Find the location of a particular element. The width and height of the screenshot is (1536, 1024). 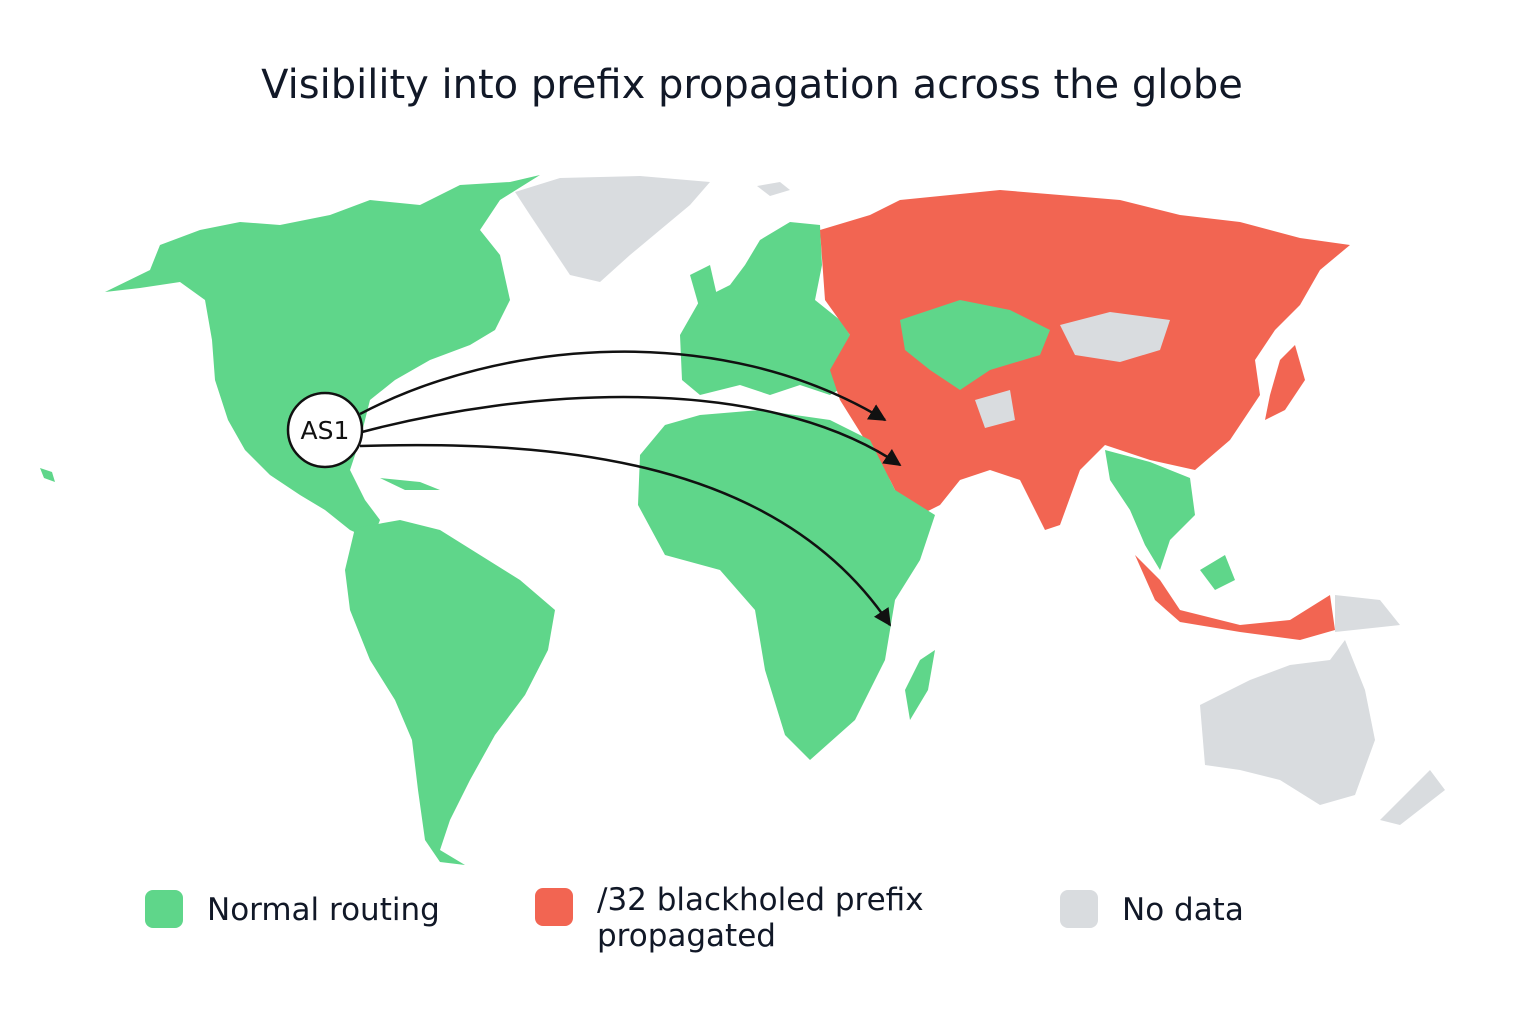

as-node-label: AS1 is located at coordinates (325, 430).